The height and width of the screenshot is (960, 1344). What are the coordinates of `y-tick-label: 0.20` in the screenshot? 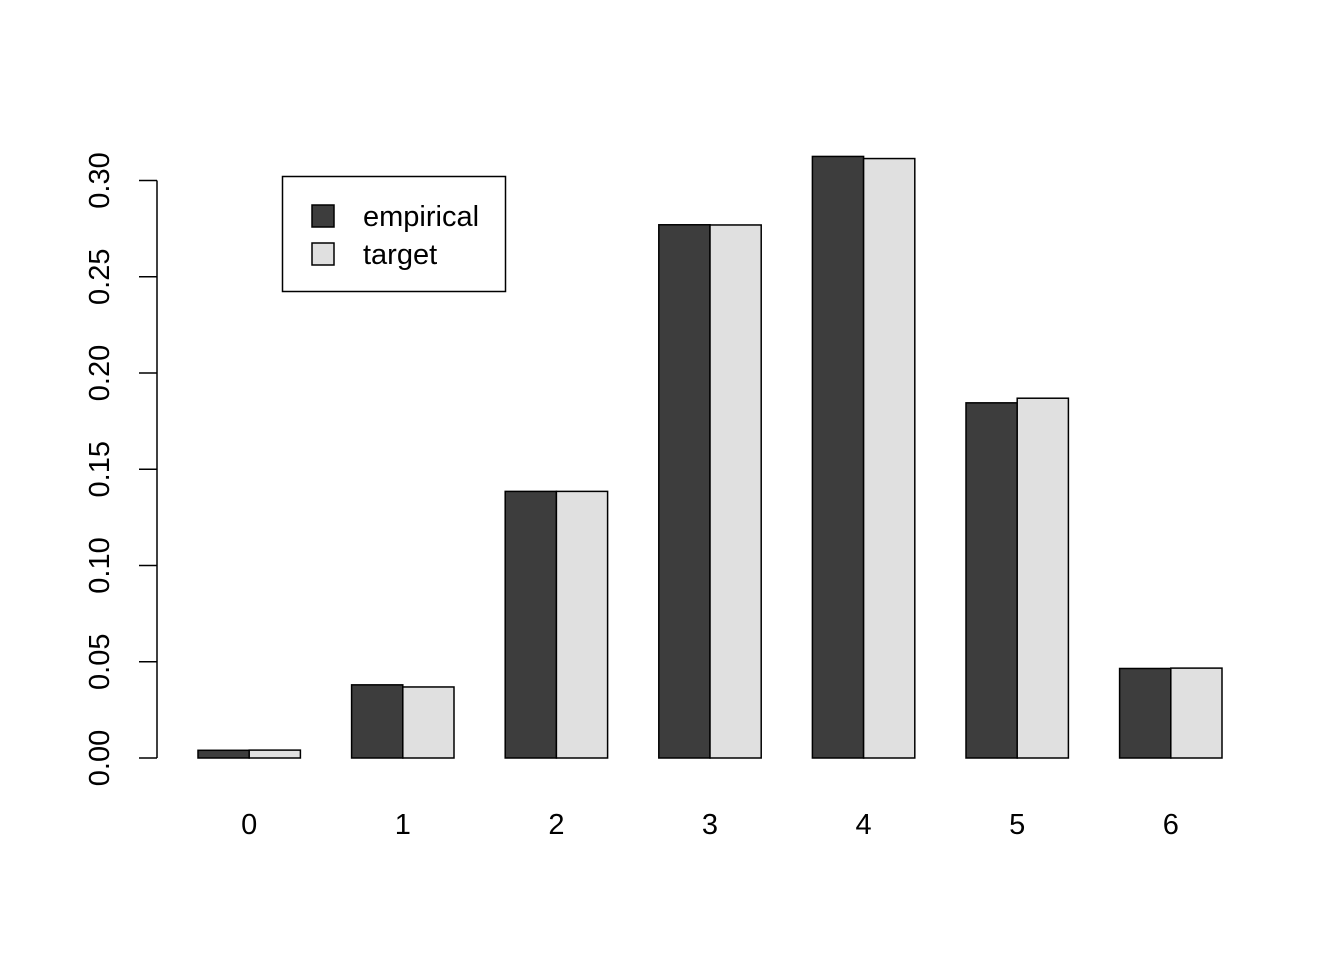 It's located at (100, 373).